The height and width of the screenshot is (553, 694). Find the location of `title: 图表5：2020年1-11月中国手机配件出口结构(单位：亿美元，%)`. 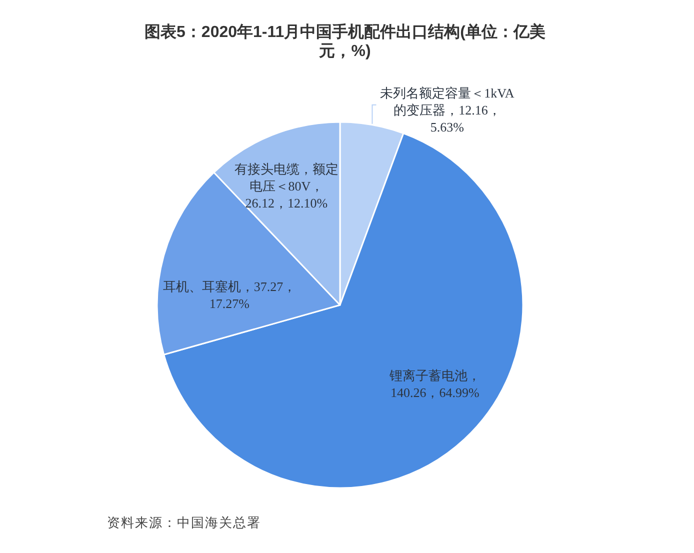

title: 图表5：2020年1-11月中国手机配件出口结构(单位：亿美元，%) is located at coordinates (345, 42).